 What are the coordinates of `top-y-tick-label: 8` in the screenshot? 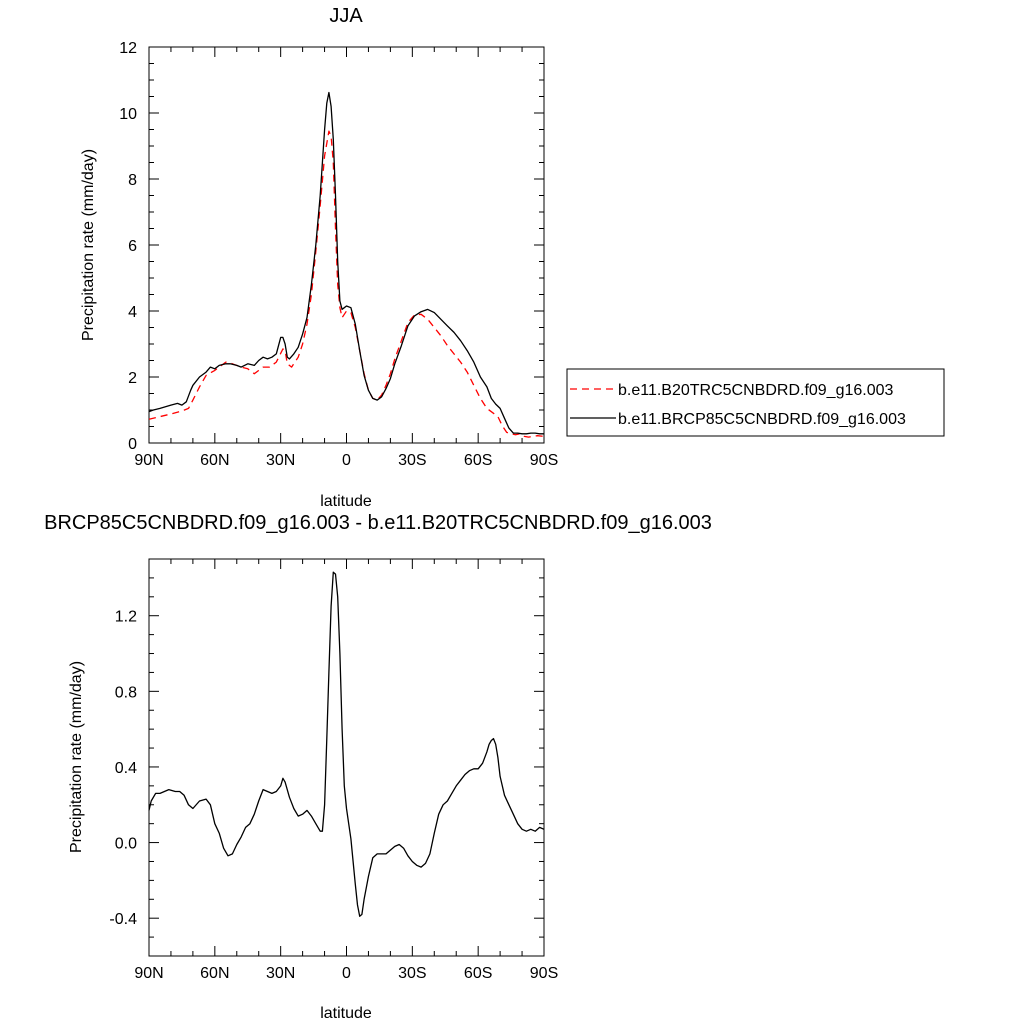 It's located at (132, 180).